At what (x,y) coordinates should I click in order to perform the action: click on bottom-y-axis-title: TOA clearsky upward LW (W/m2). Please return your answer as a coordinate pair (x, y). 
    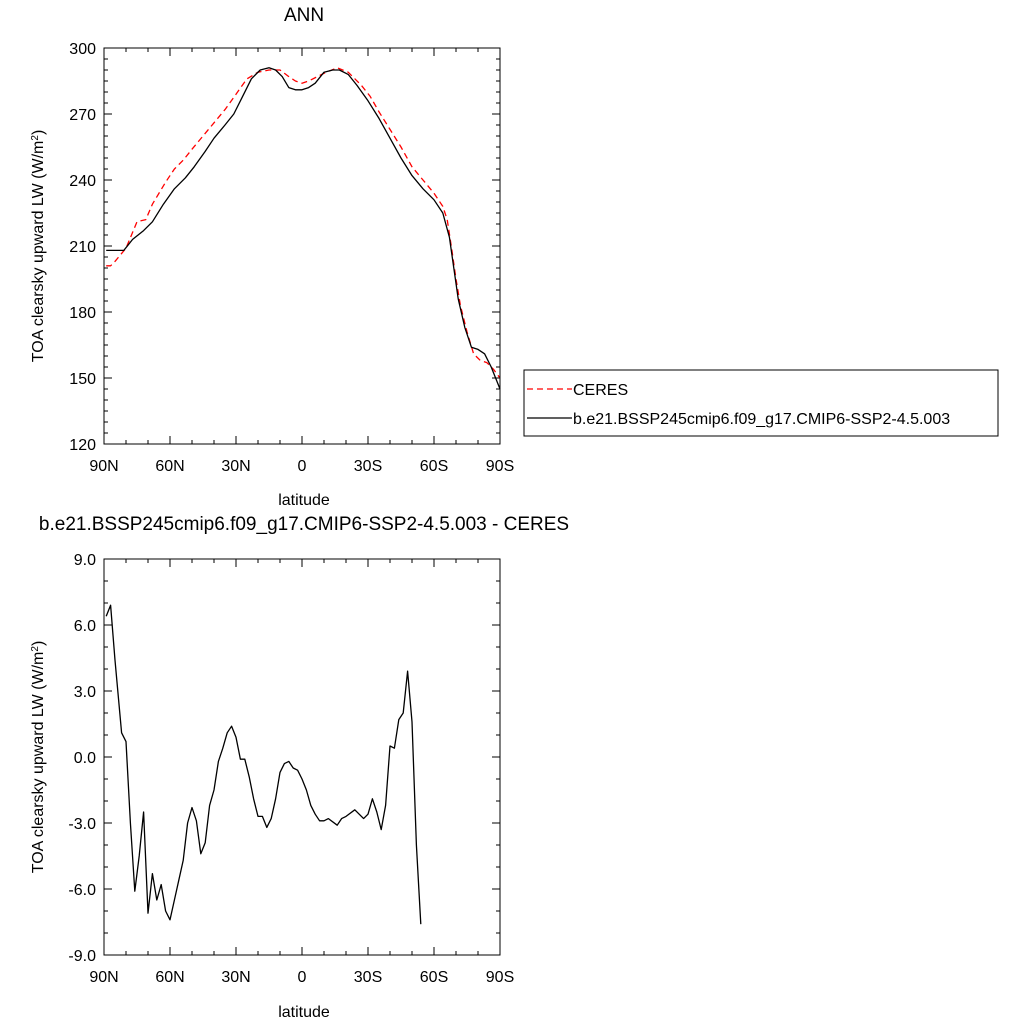
    Looking at the image, I should click on (39, 757).